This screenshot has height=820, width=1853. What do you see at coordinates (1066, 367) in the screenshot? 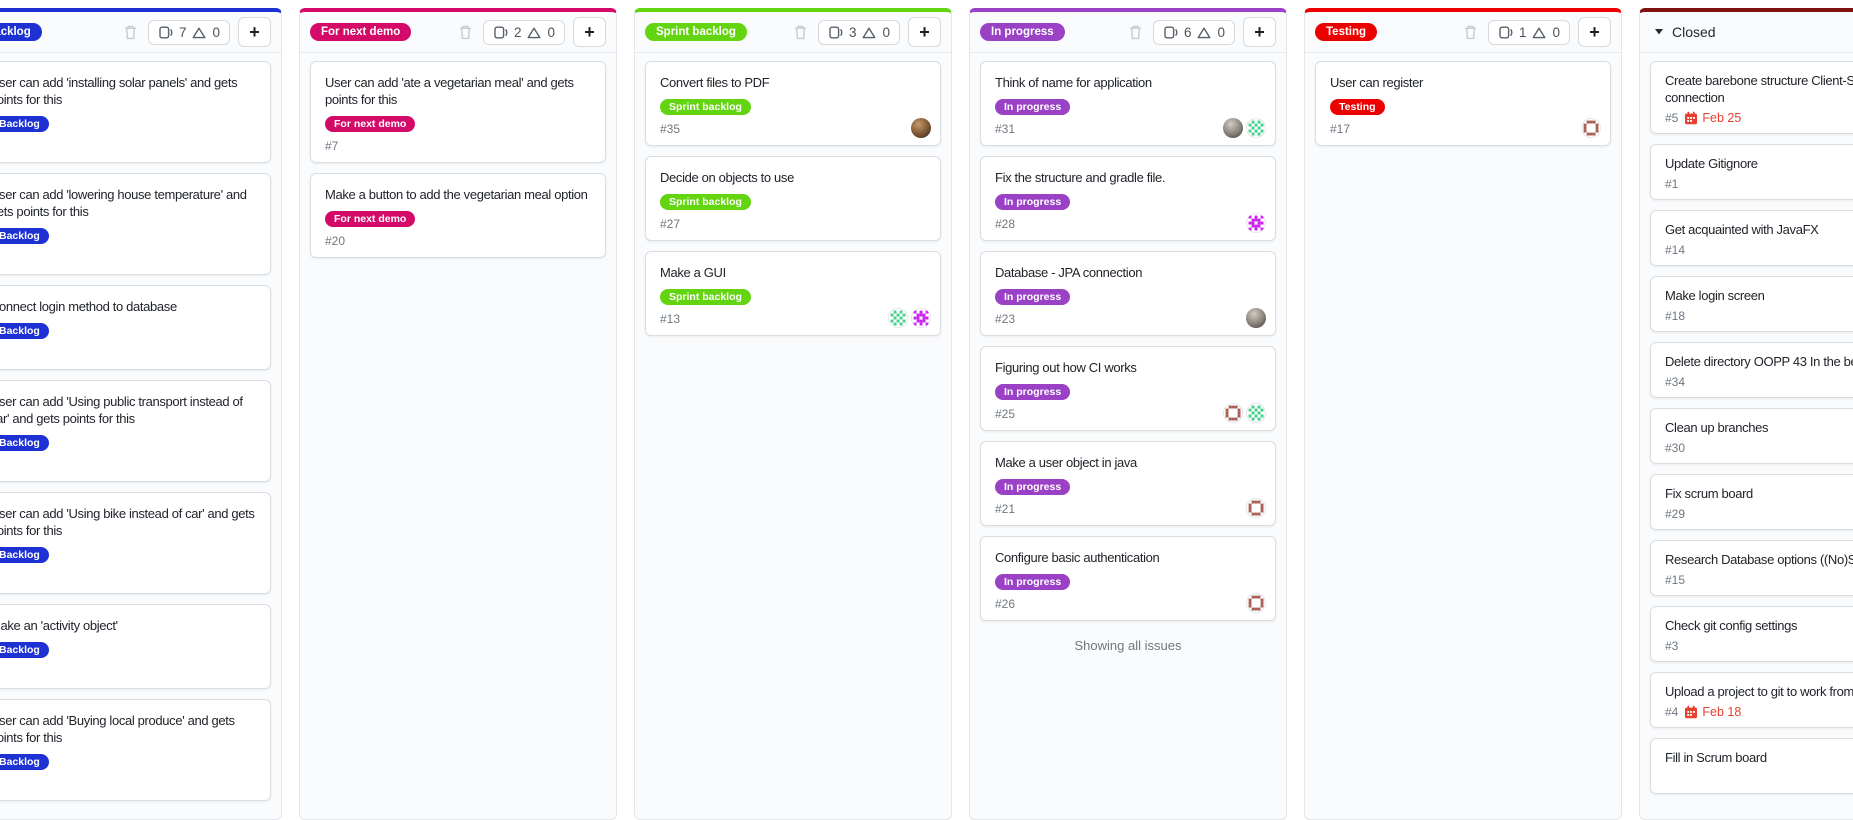
I see `card-title: Figuring out how CI works` at bounding box center [1066, 367].